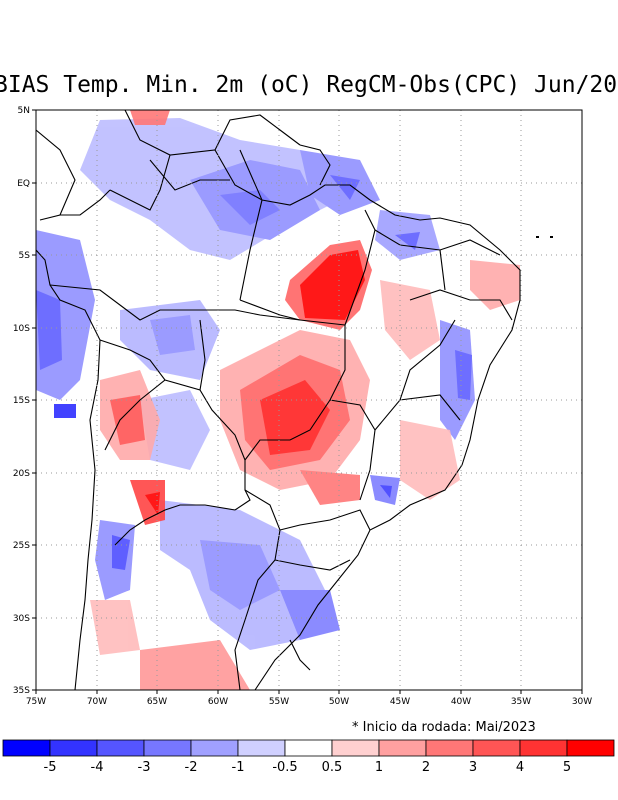 Image resolution: width=618 pixels, height=800 pixels. What do you see at coordinates (21, 619) in the screenshot?
I see `lat-label: 30S` at bounding box center [21, 619].